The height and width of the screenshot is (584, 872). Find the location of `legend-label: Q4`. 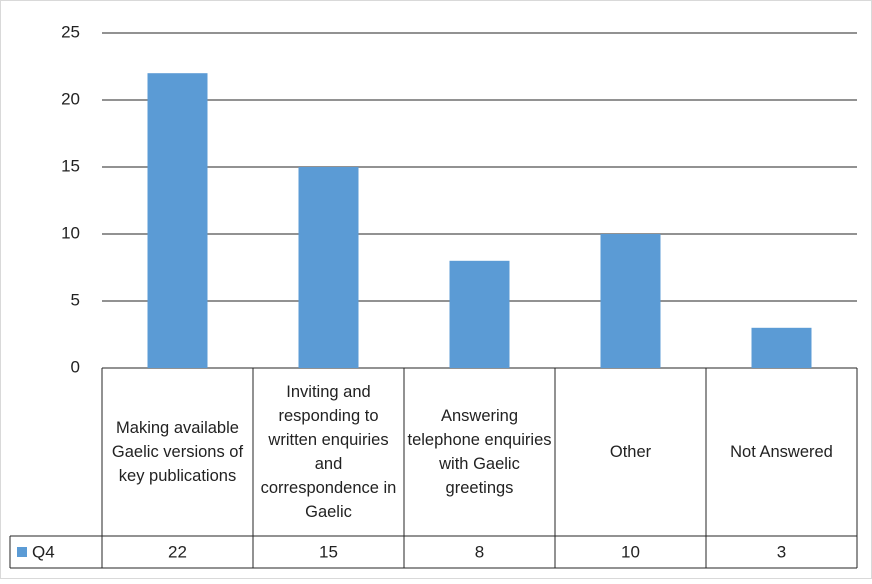

legend-label: Q4 is located at coordinates (43, 551).